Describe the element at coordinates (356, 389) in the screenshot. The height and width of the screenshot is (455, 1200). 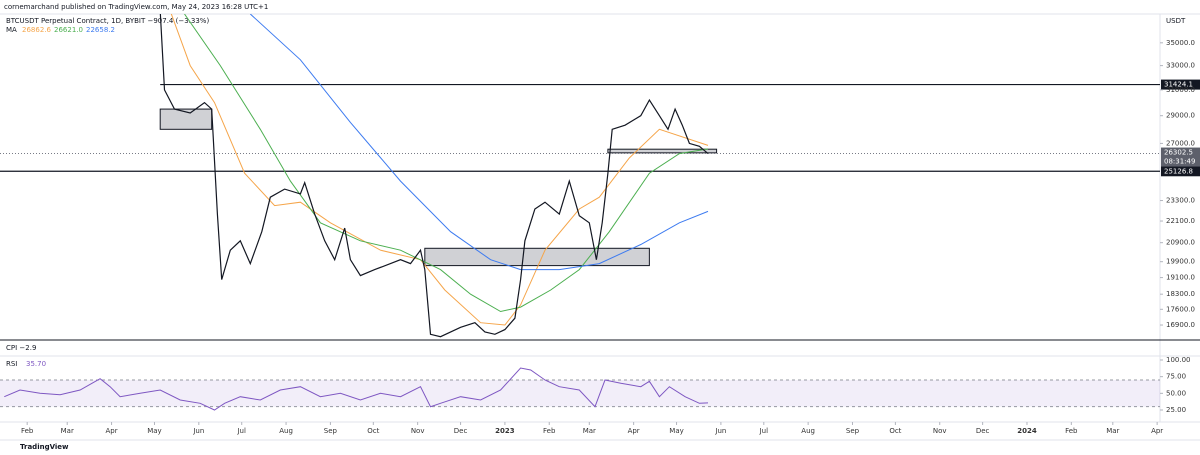
I see `rsi-line` at that location.